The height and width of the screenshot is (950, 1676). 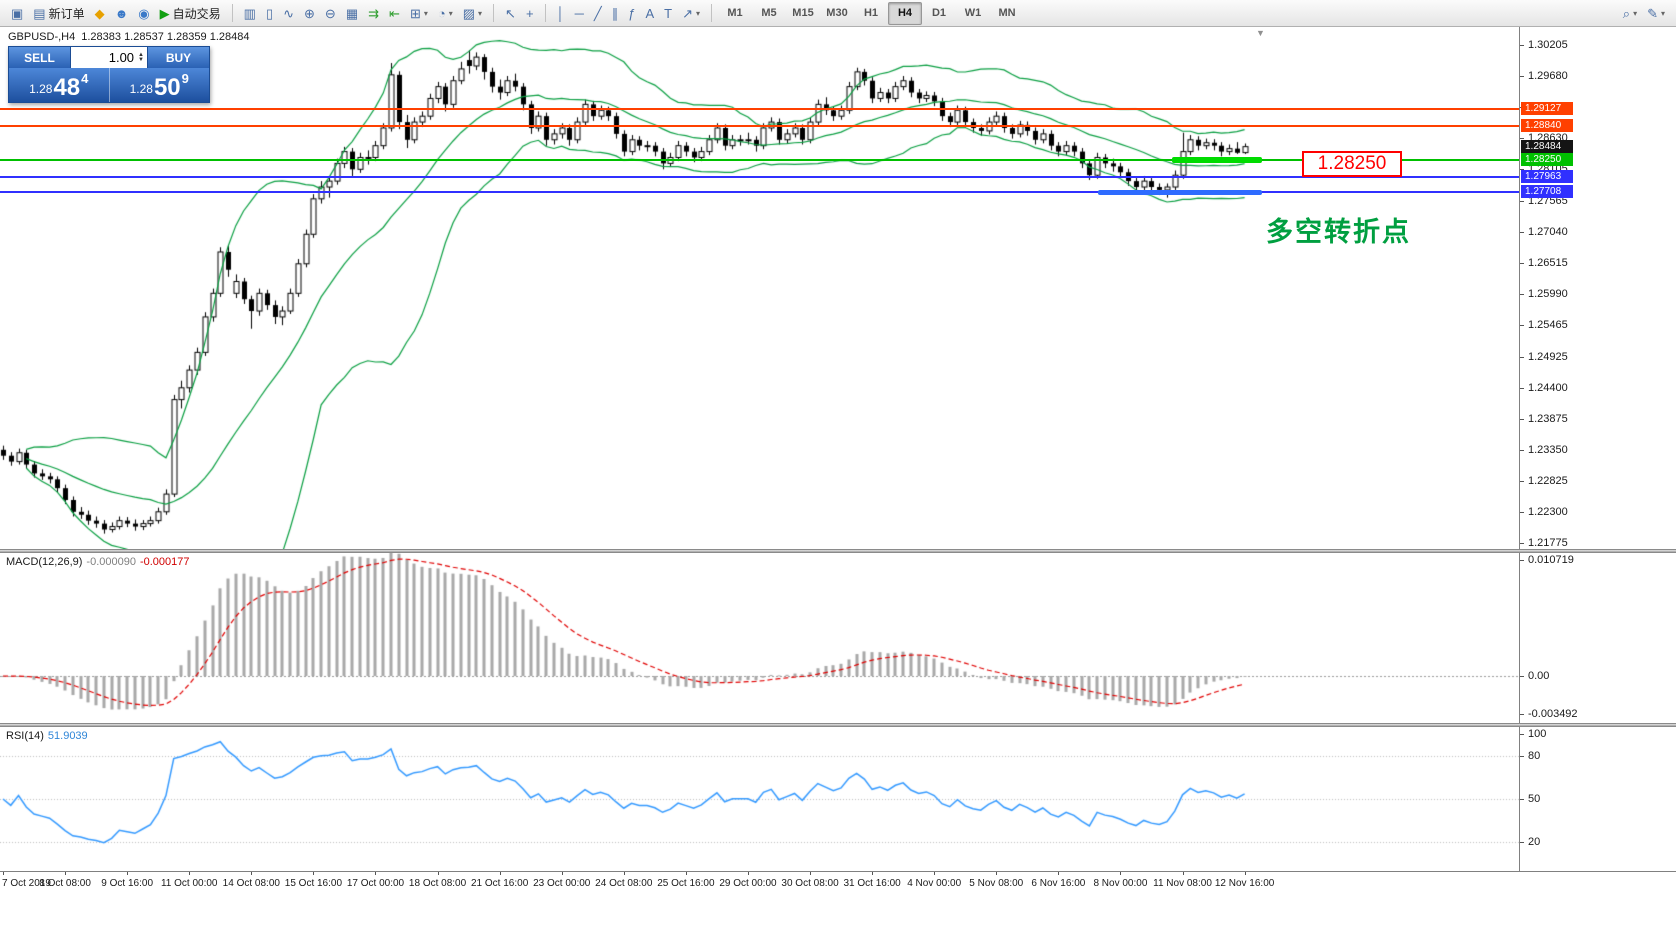 What do you see at coordinates (872, 883) in the screenshot?
I see `time-axis-label: 31 Oct 16:00` at bounding box center [872, 883].